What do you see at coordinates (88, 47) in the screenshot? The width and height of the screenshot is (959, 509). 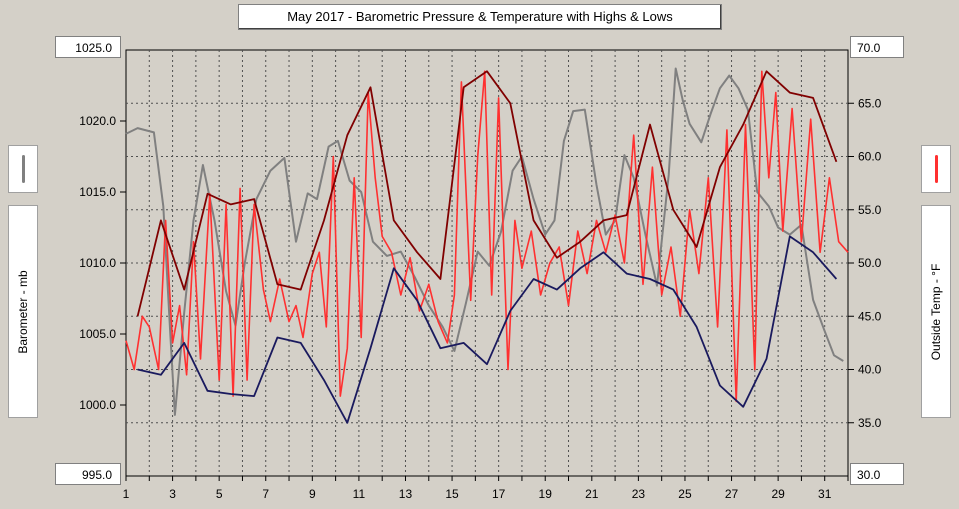 I see `left-axis-top-value: 1025.0` at bounding box center [88, 47].